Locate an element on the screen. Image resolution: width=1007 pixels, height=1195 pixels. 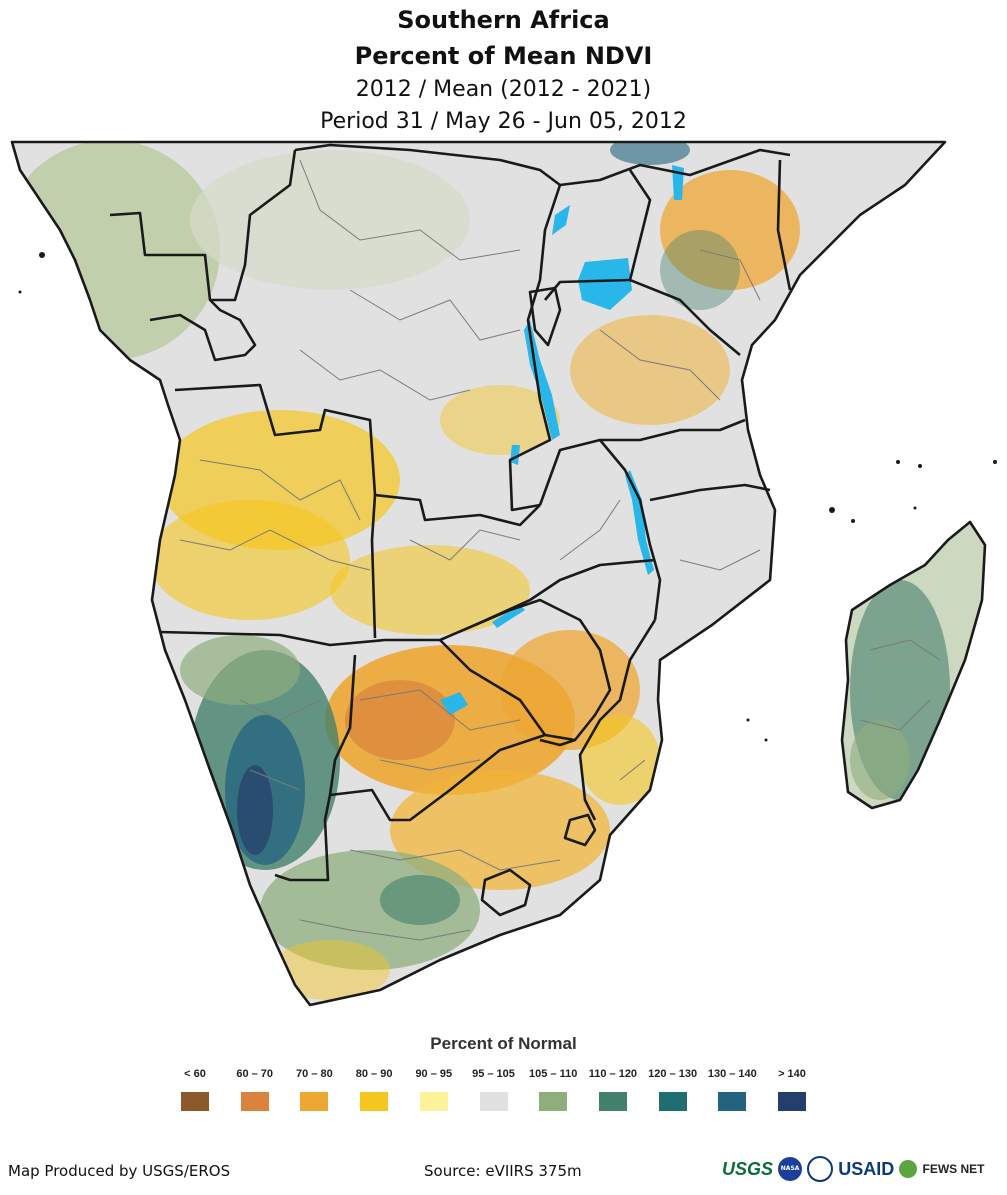
fewsnet-logo: FEWS NET is located at coordinates (953, 1169).